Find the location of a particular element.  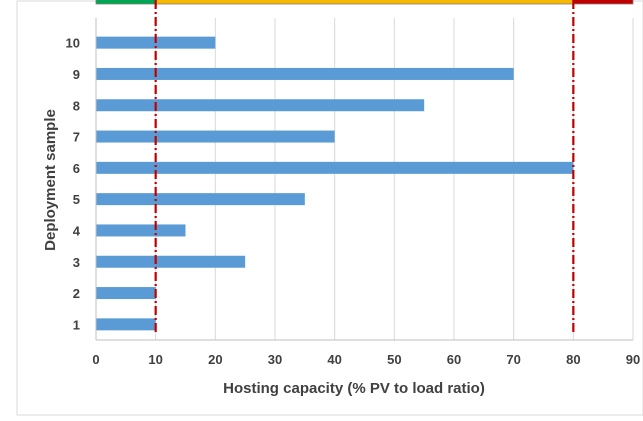

x-tick-label: 10 is located at coordinates (155, 359).